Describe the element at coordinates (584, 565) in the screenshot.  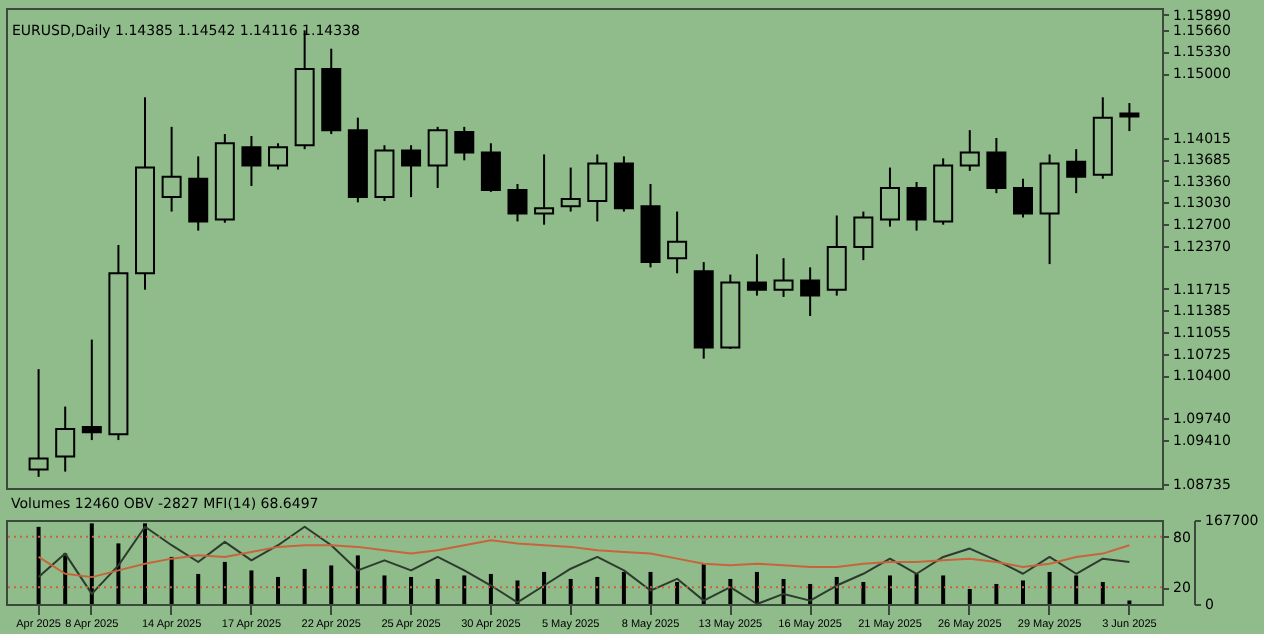
I see `line-series` at that location.